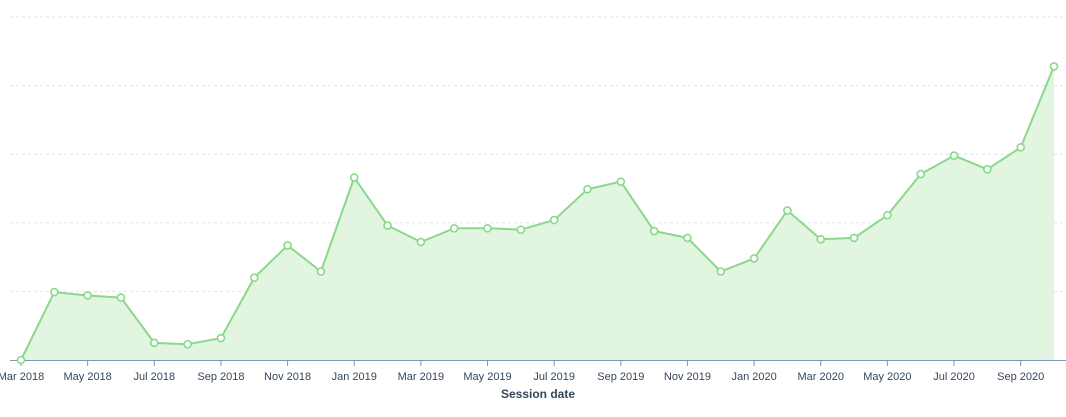 This screenshot has width=1066, height=417. I want to click on x-tick-label: May 2019, so click(487, 377).